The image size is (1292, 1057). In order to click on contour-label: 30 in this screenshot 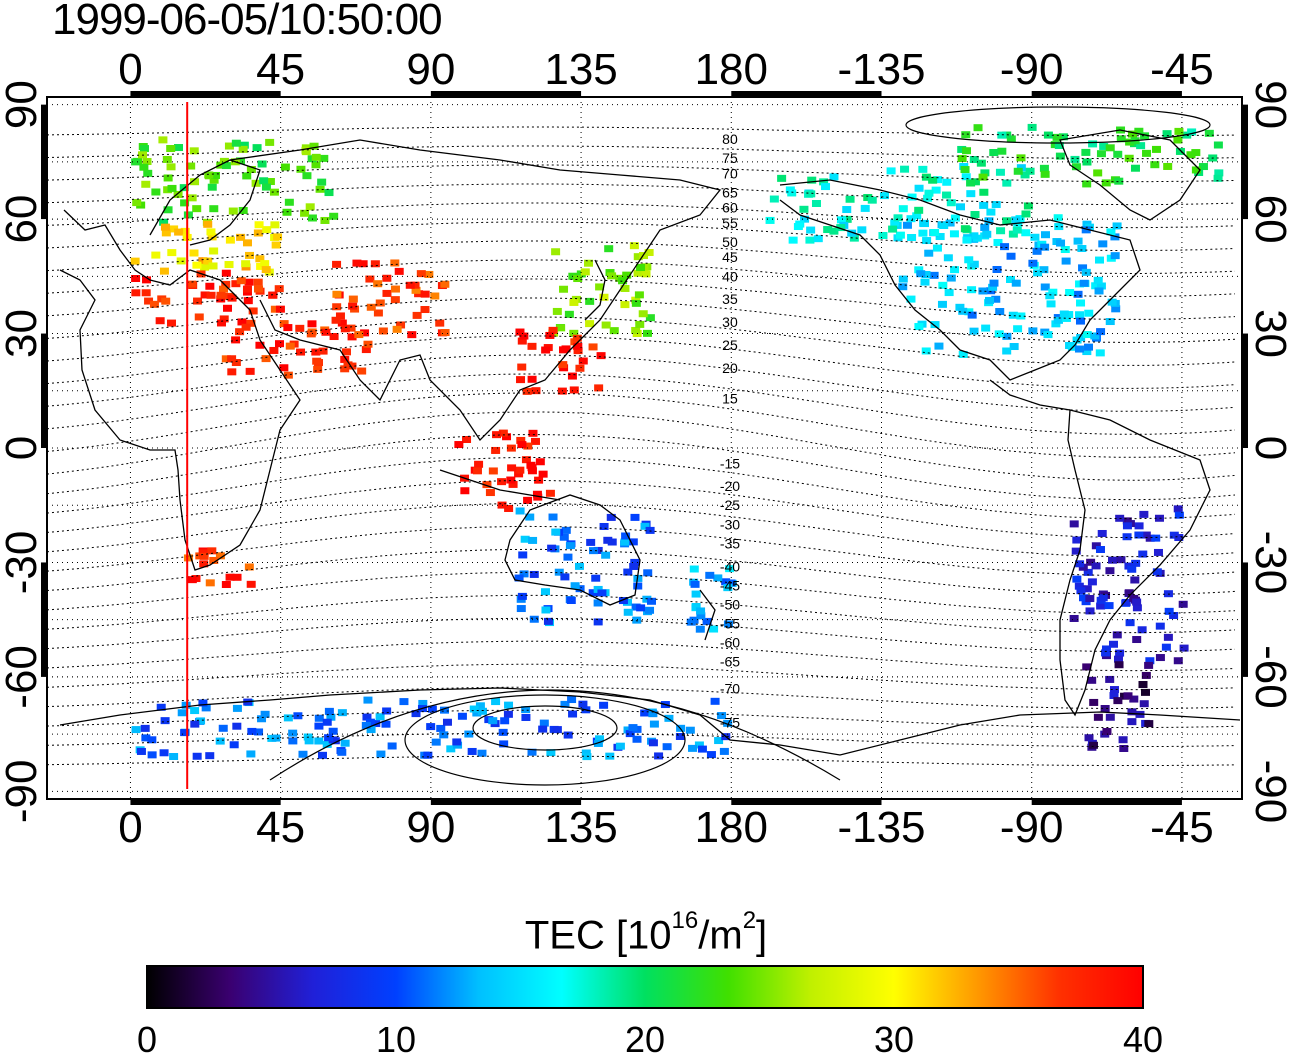, I will do `click(730, 322)`.